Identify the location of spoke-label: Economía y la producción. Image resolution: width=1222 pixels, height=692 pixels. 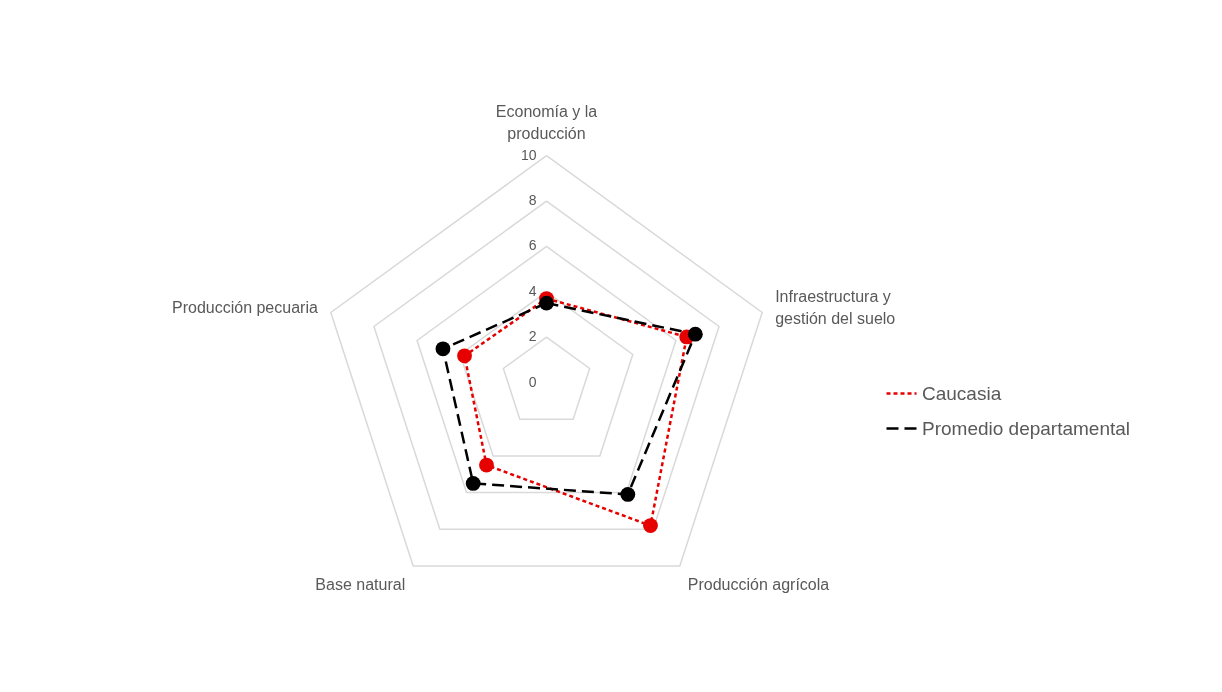
(546, 123).